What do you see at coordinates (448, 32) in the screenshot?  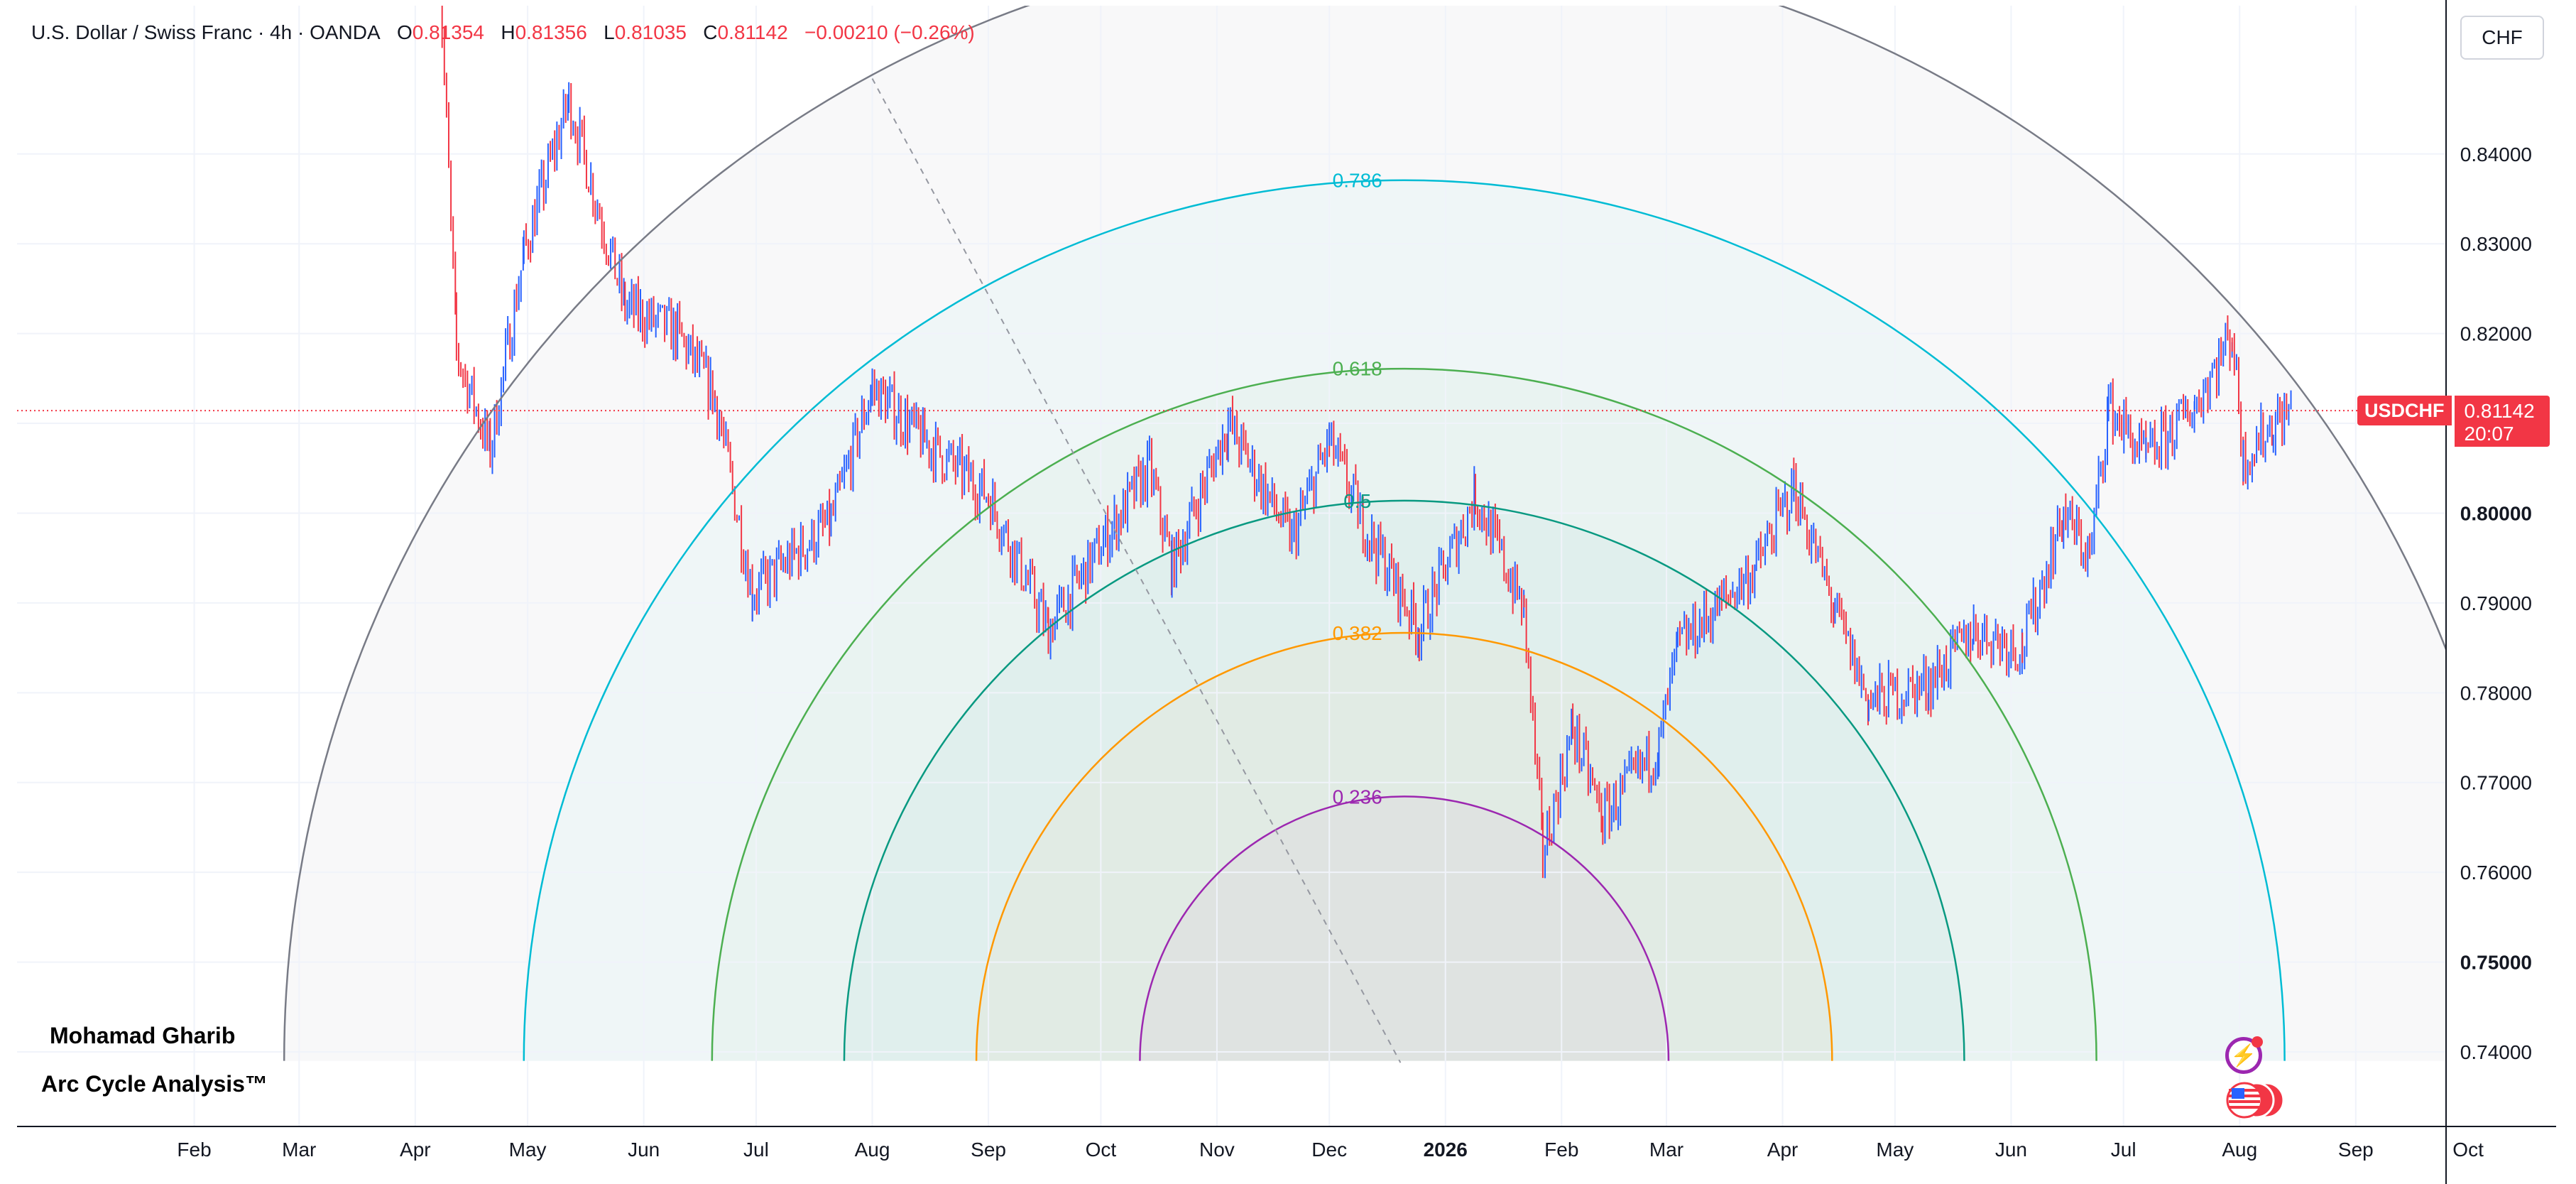 I see `open-value: 0.81354` at bounding box center [448, 32].